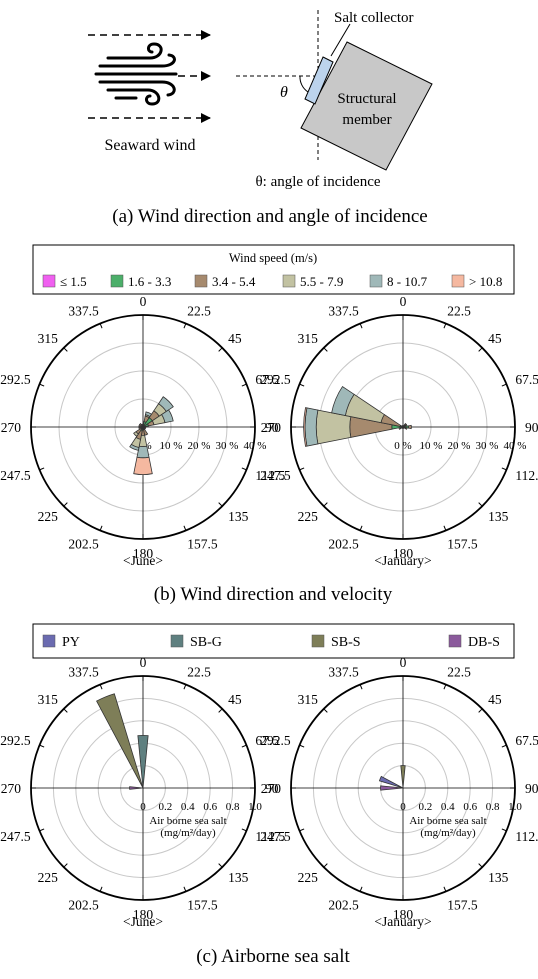 This screenshot has height=979, width=538. I want to click on theta-arc, so click(304, 84).